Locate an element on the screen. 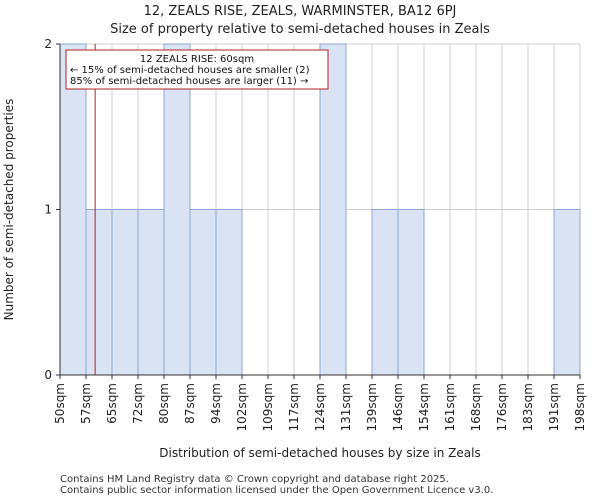 This screenshot has height=500, width=600. x-tick-label: 161sqm is located at coordinates (450, 407).